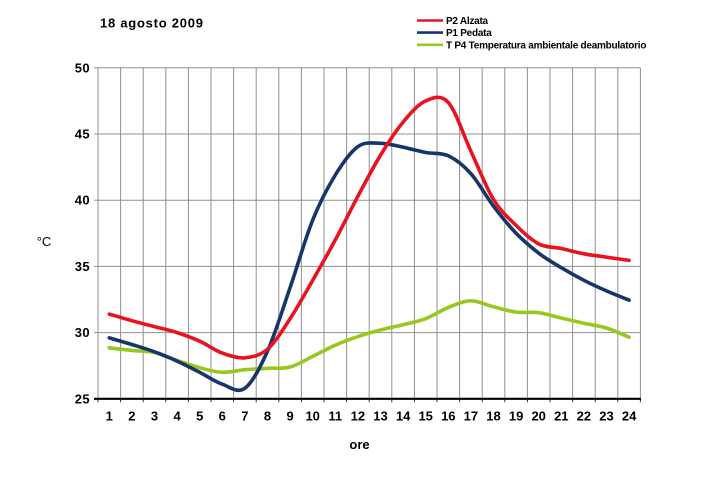  What do you see at coordinates (380, 416) in the screenshot?
I see `svg-text: 13` at bounding box center [380, 416].